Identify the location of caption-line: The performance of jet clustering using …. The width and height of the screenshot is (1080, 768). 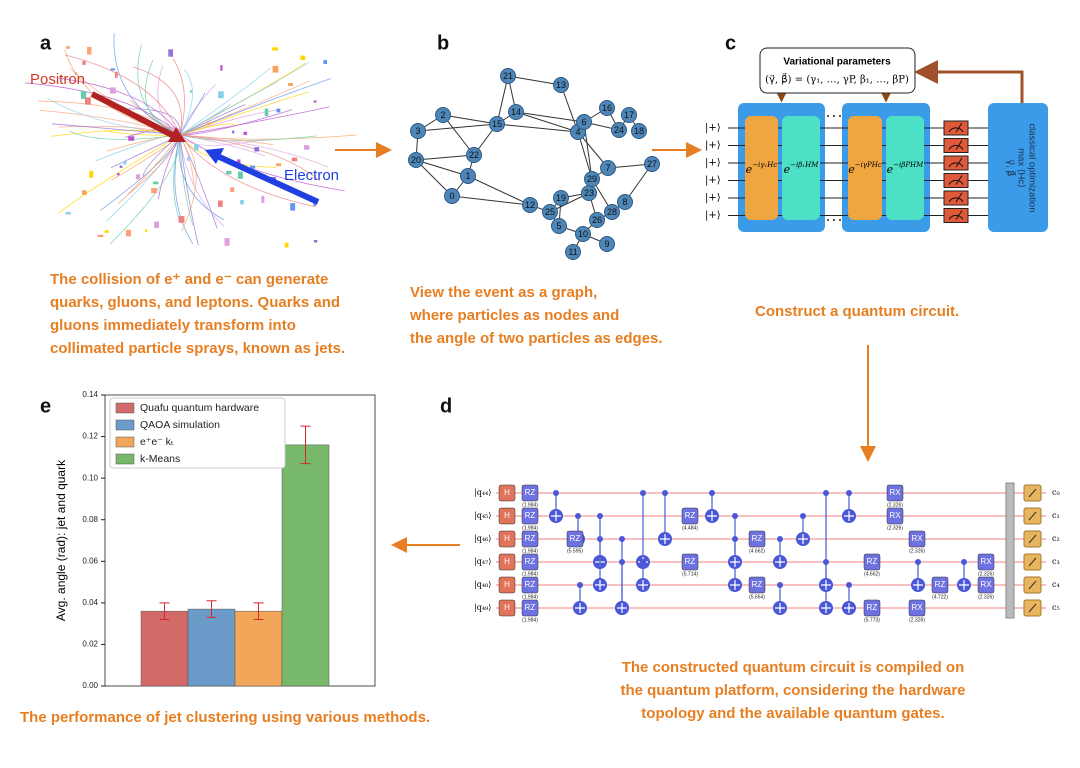
(225, 717).